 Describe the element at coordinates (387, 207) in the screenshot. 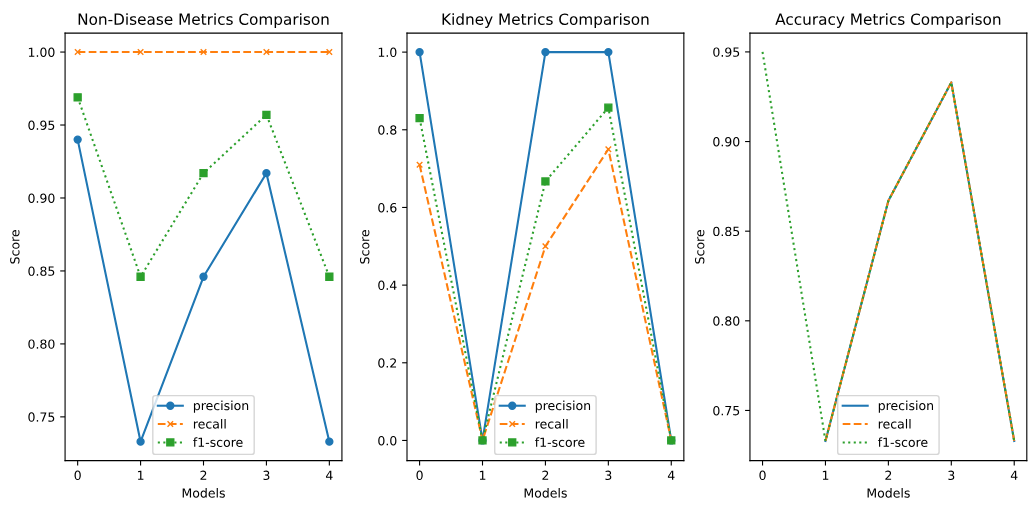

I see `y-tick-label: 0.6` at that location.